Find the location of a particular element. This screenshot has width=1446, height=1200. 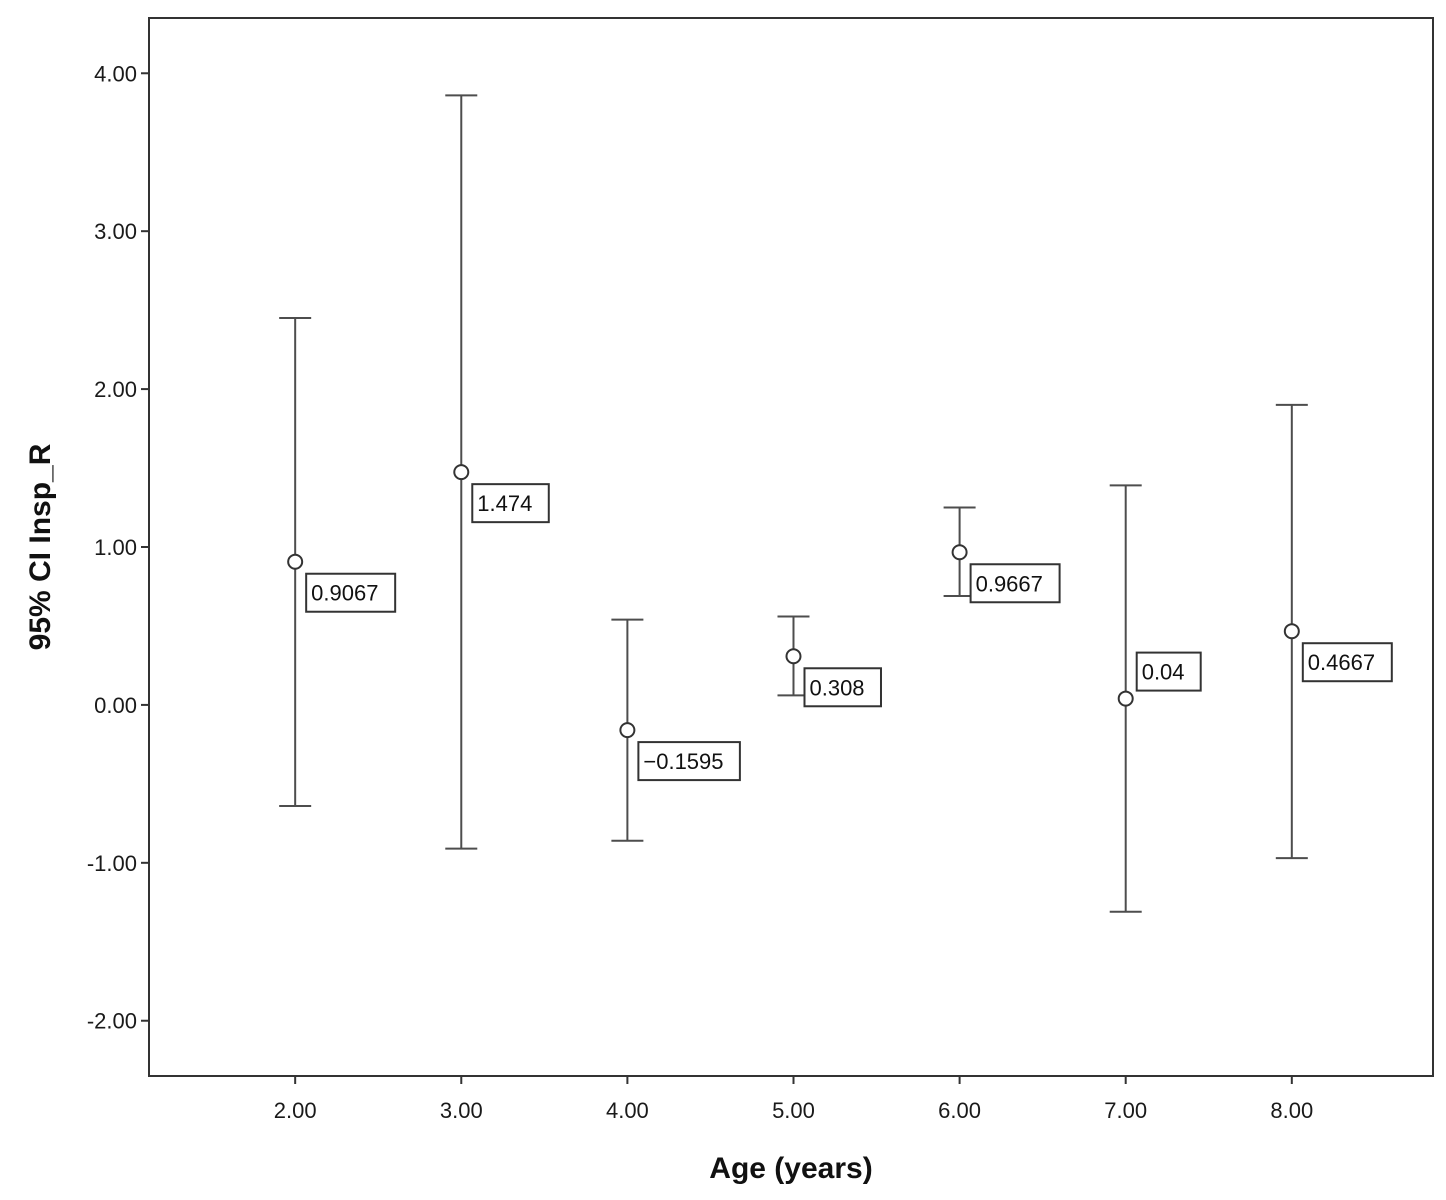

y-tick-label: 0.00 is located at coordinates (115, 705).